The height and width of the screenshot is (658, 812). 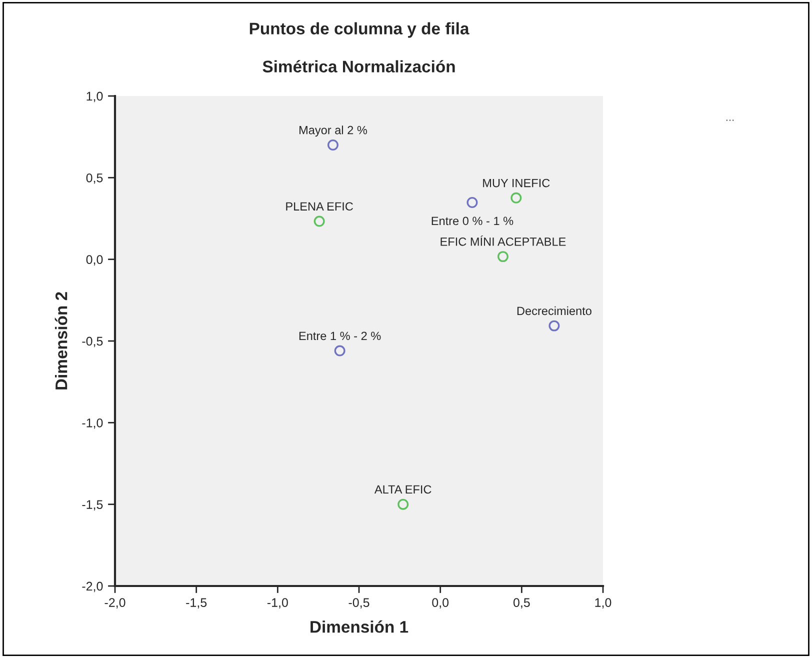 I want to click on chart-subtitle: Simétrica Normalización, so click(x=358, y=66).